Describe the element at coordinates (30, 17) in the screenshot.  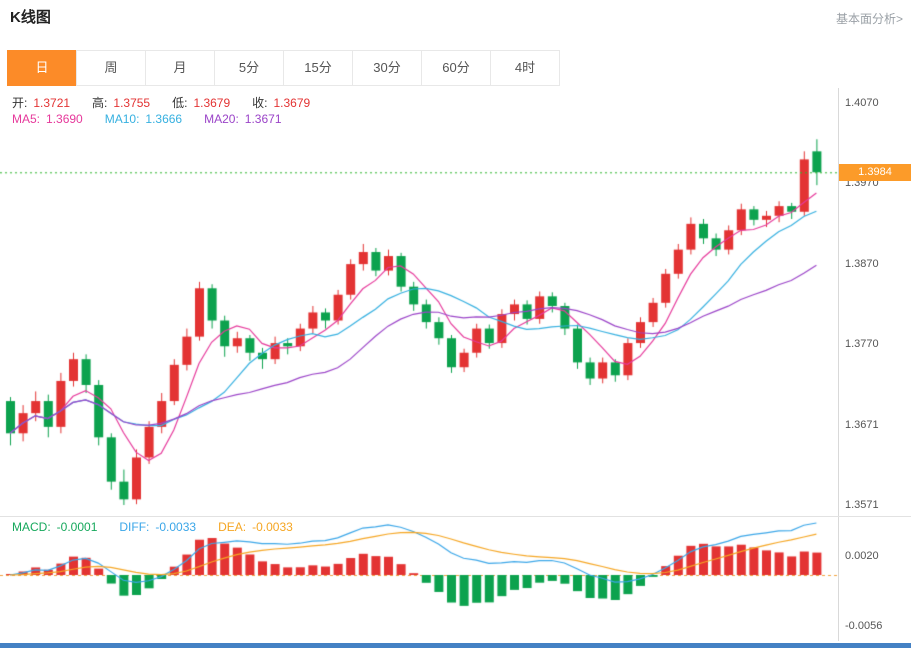
I see `page-title: K线图` at that location.